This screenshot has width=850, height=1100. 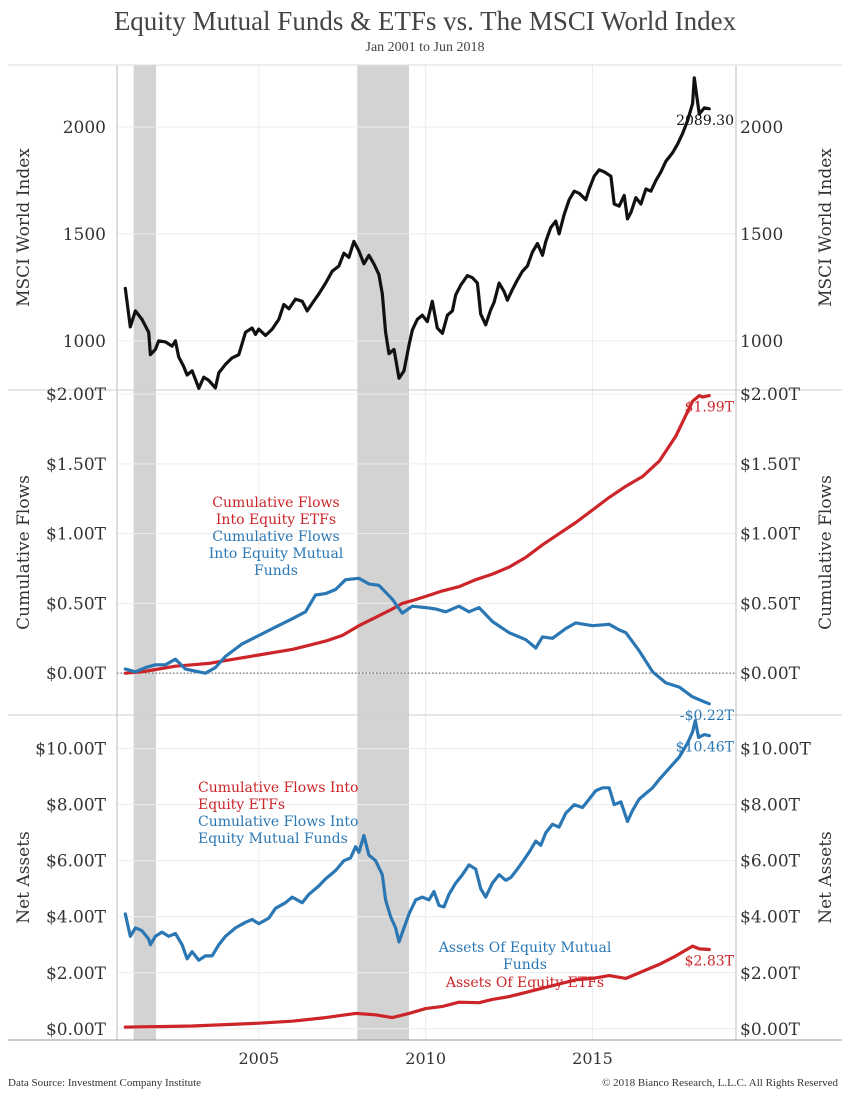 What do you see at coordinates (76, 806) in the screenshot?
I see `assets-y-tick-left: $8.00T` at bounding box center [76, 806].